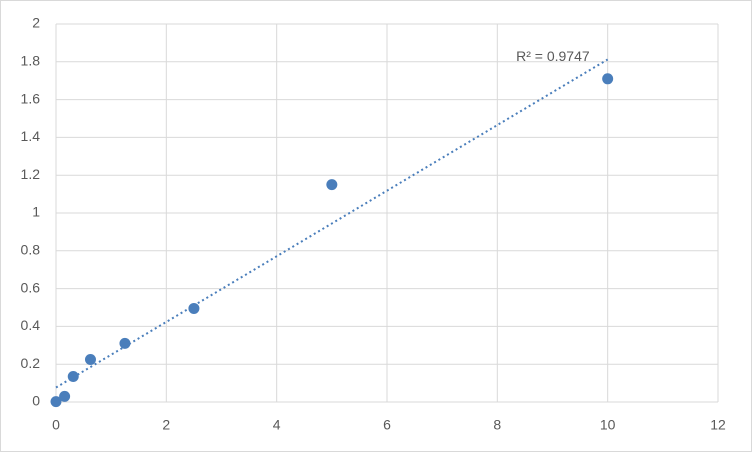 Image resolution: width=752 pixels, height=452 pixels. I want to click on y-tick-label: 2, so click(36, 23).